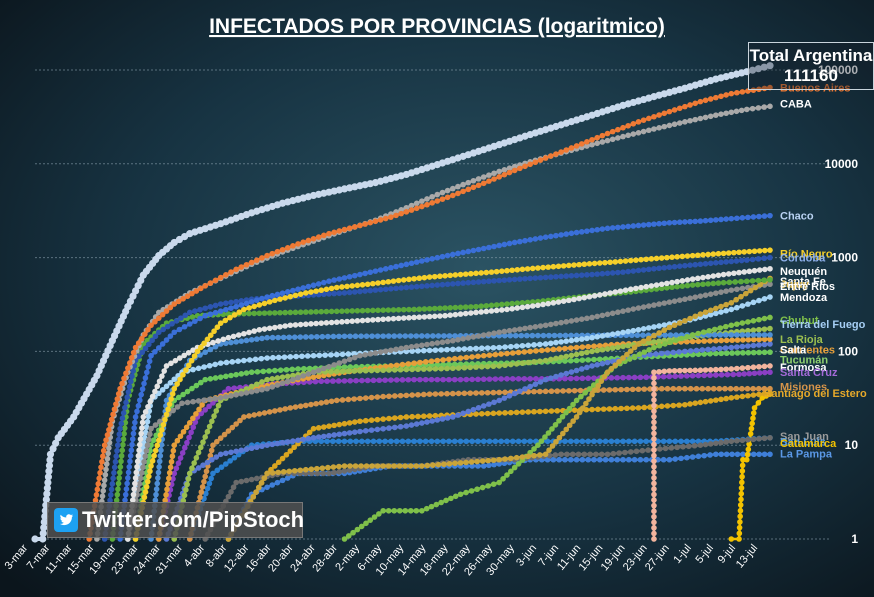  Describe the element at coordinates (811, 75) in the screenshot. I see `total-value: 111160` at that location.